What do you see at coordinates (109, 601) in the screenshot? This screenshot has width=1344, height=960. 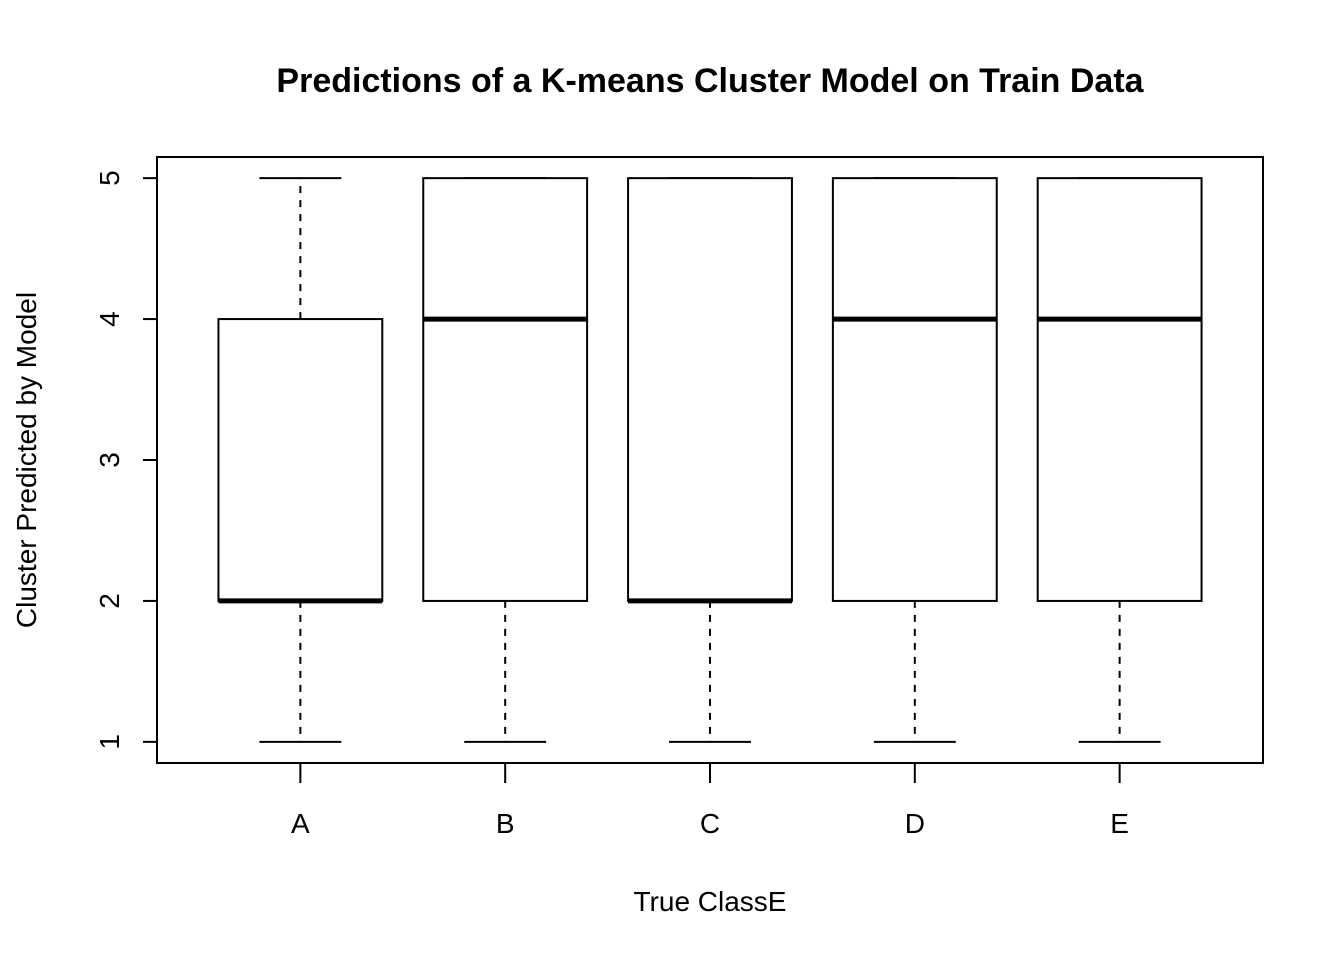 I see `y-tick-label: 2` at bounding box center [109, 601].